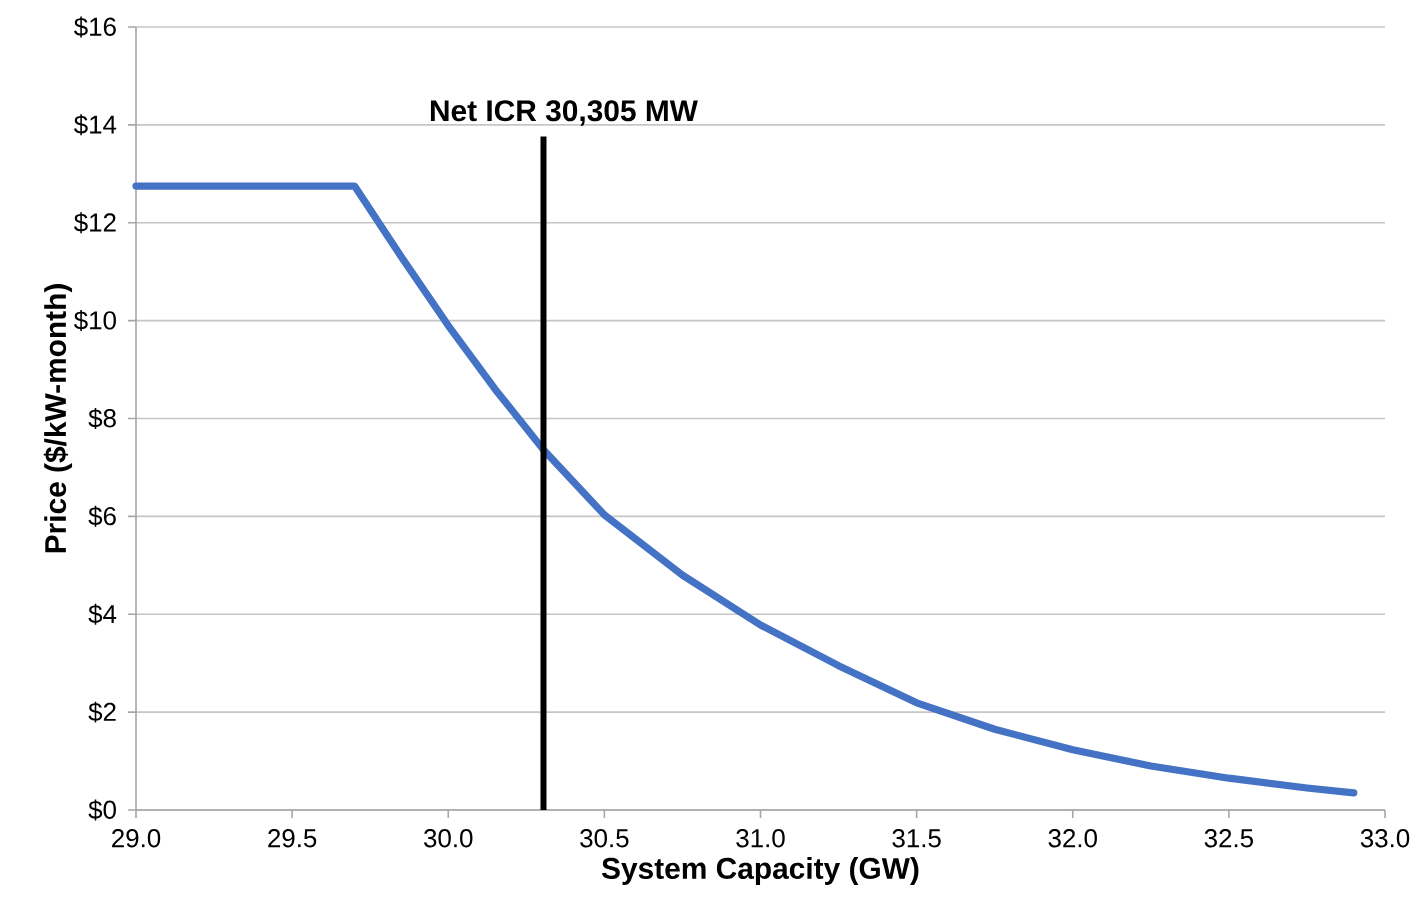 The image size is (1413, 906). I want to click on y-tick-label: $4, so click(102, 614).